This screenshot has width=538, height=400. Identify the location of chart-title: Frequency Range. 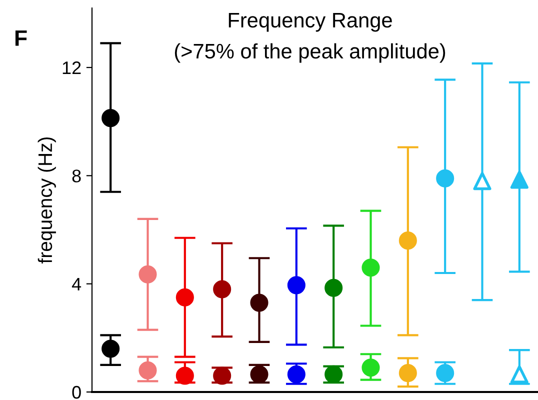
(310, 22).